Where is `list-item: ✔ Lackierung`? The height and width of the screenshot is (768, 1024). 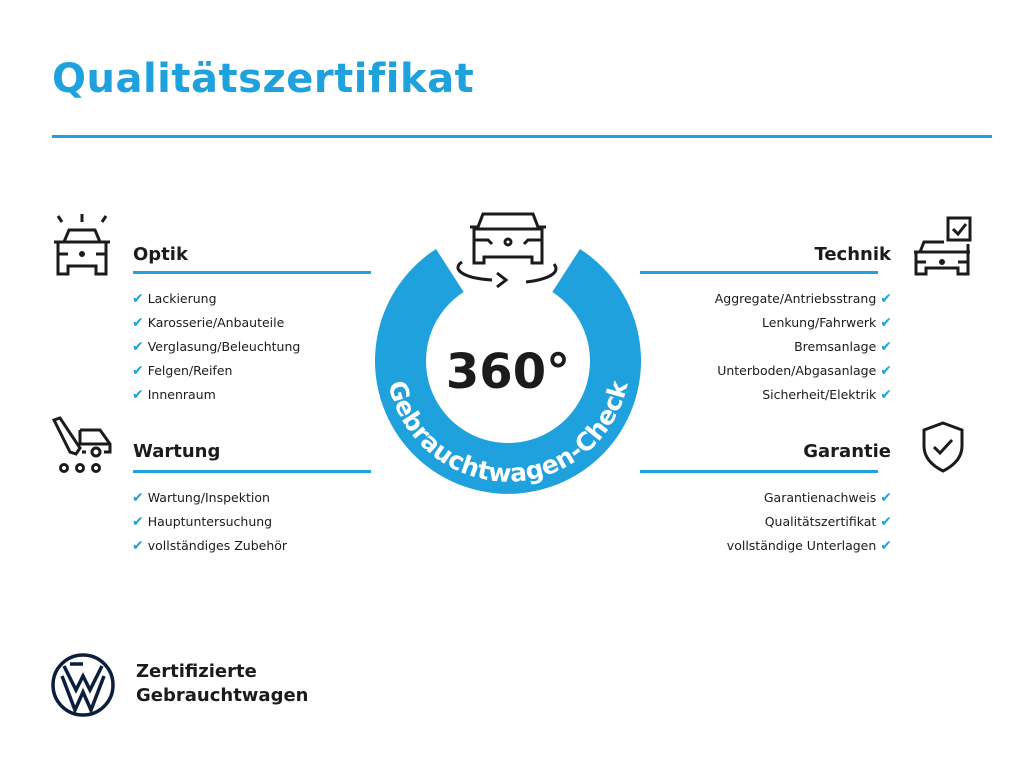 list-item: ✔ Lackierung is located at coordinates (174, 299).